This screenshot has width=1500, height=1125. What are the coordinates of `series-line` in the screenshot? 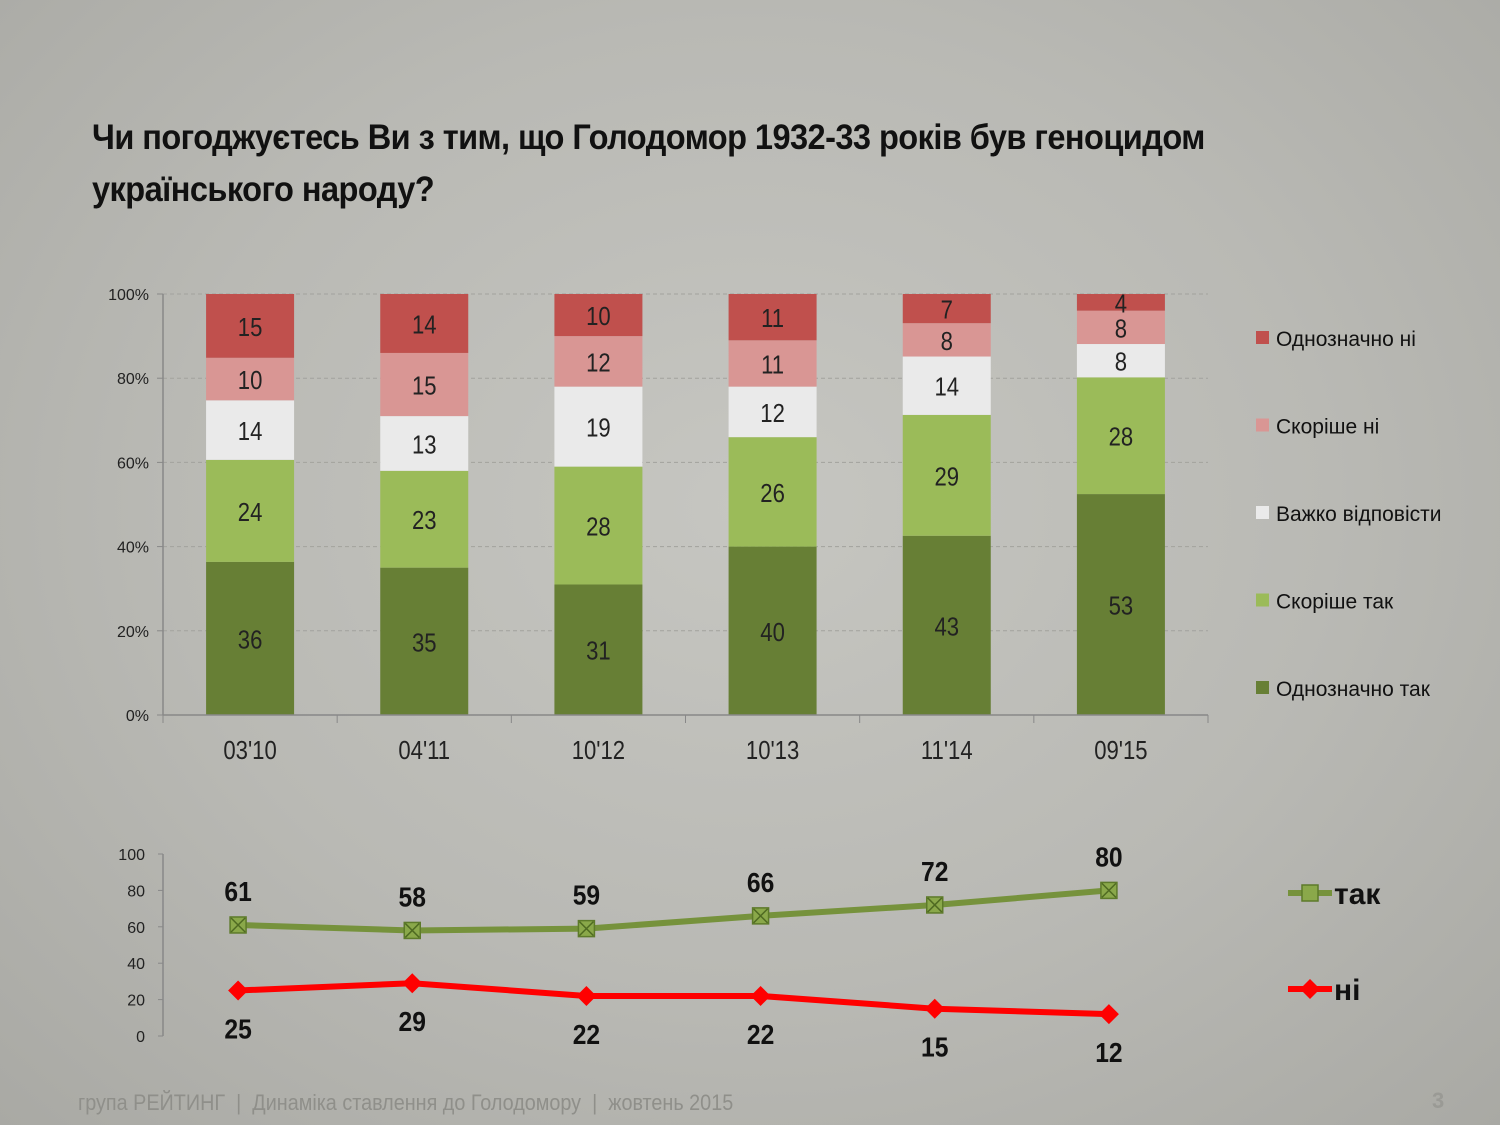 It's located at (673, 910).